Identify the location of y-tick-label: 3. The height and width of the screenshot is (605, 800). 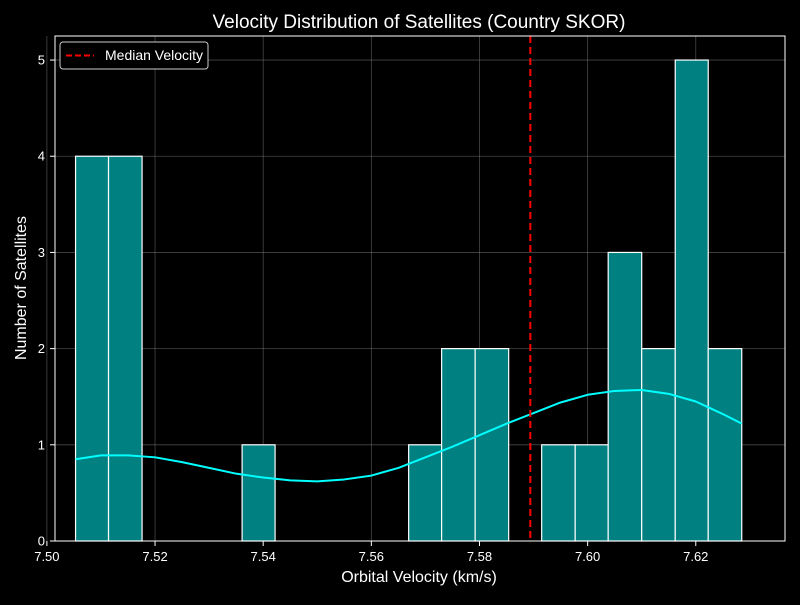
(41, 252).